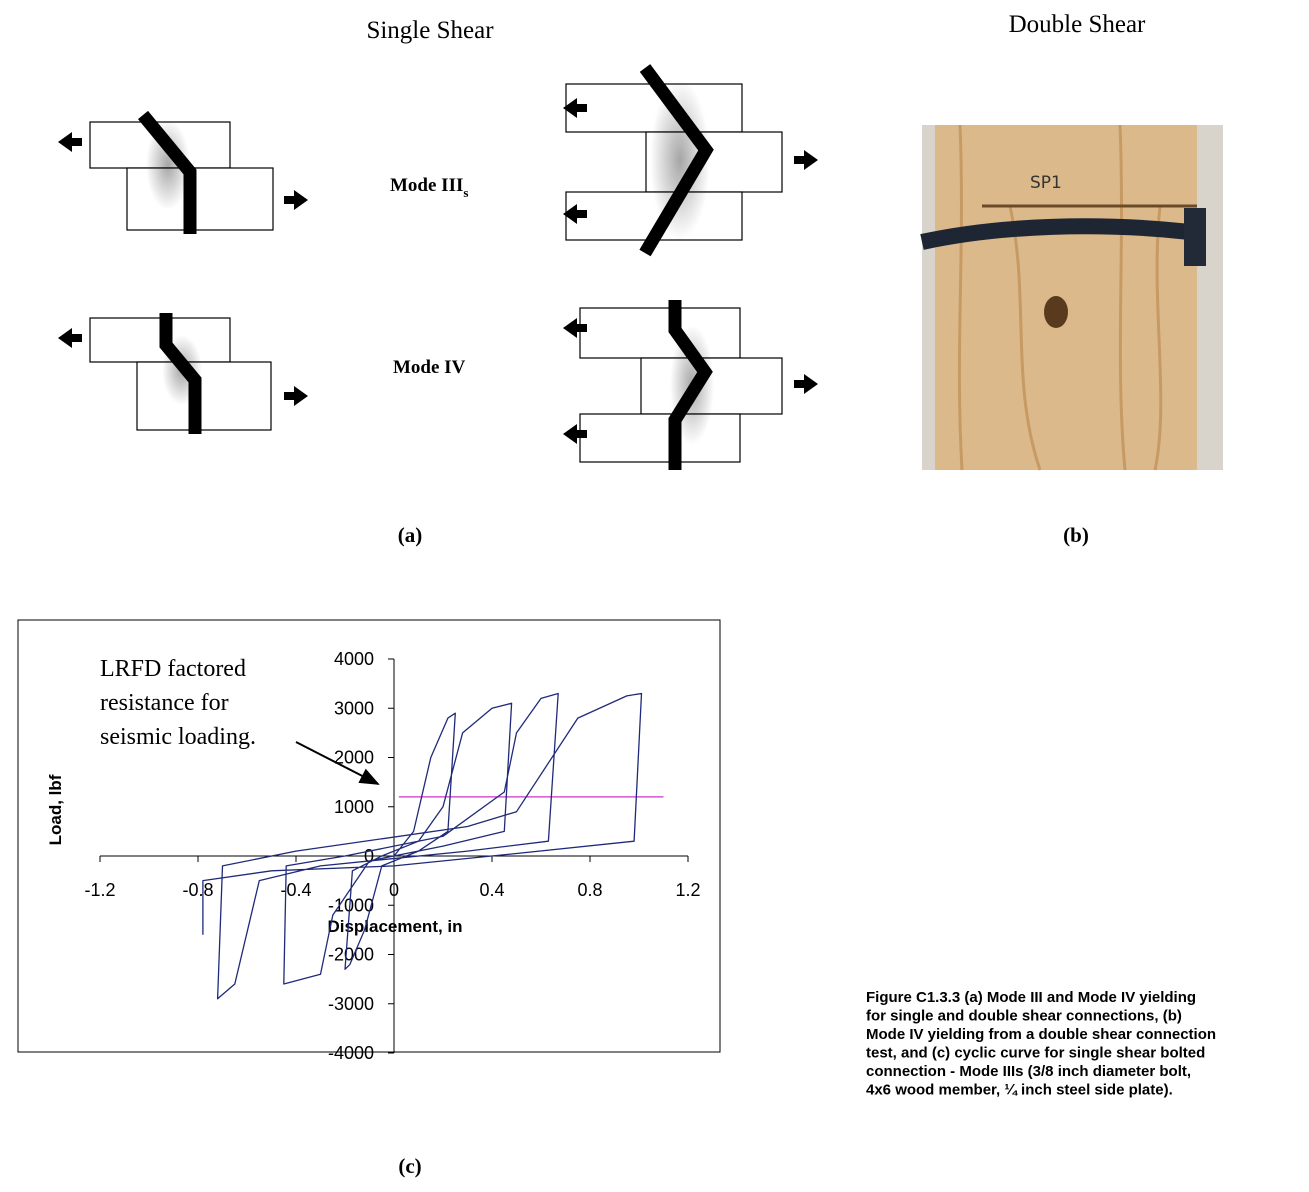 The image size is (1309, 1192). Describe the element at coordinates (465, 192) in the screenshot. I see `mode-subscript: s` at that location.